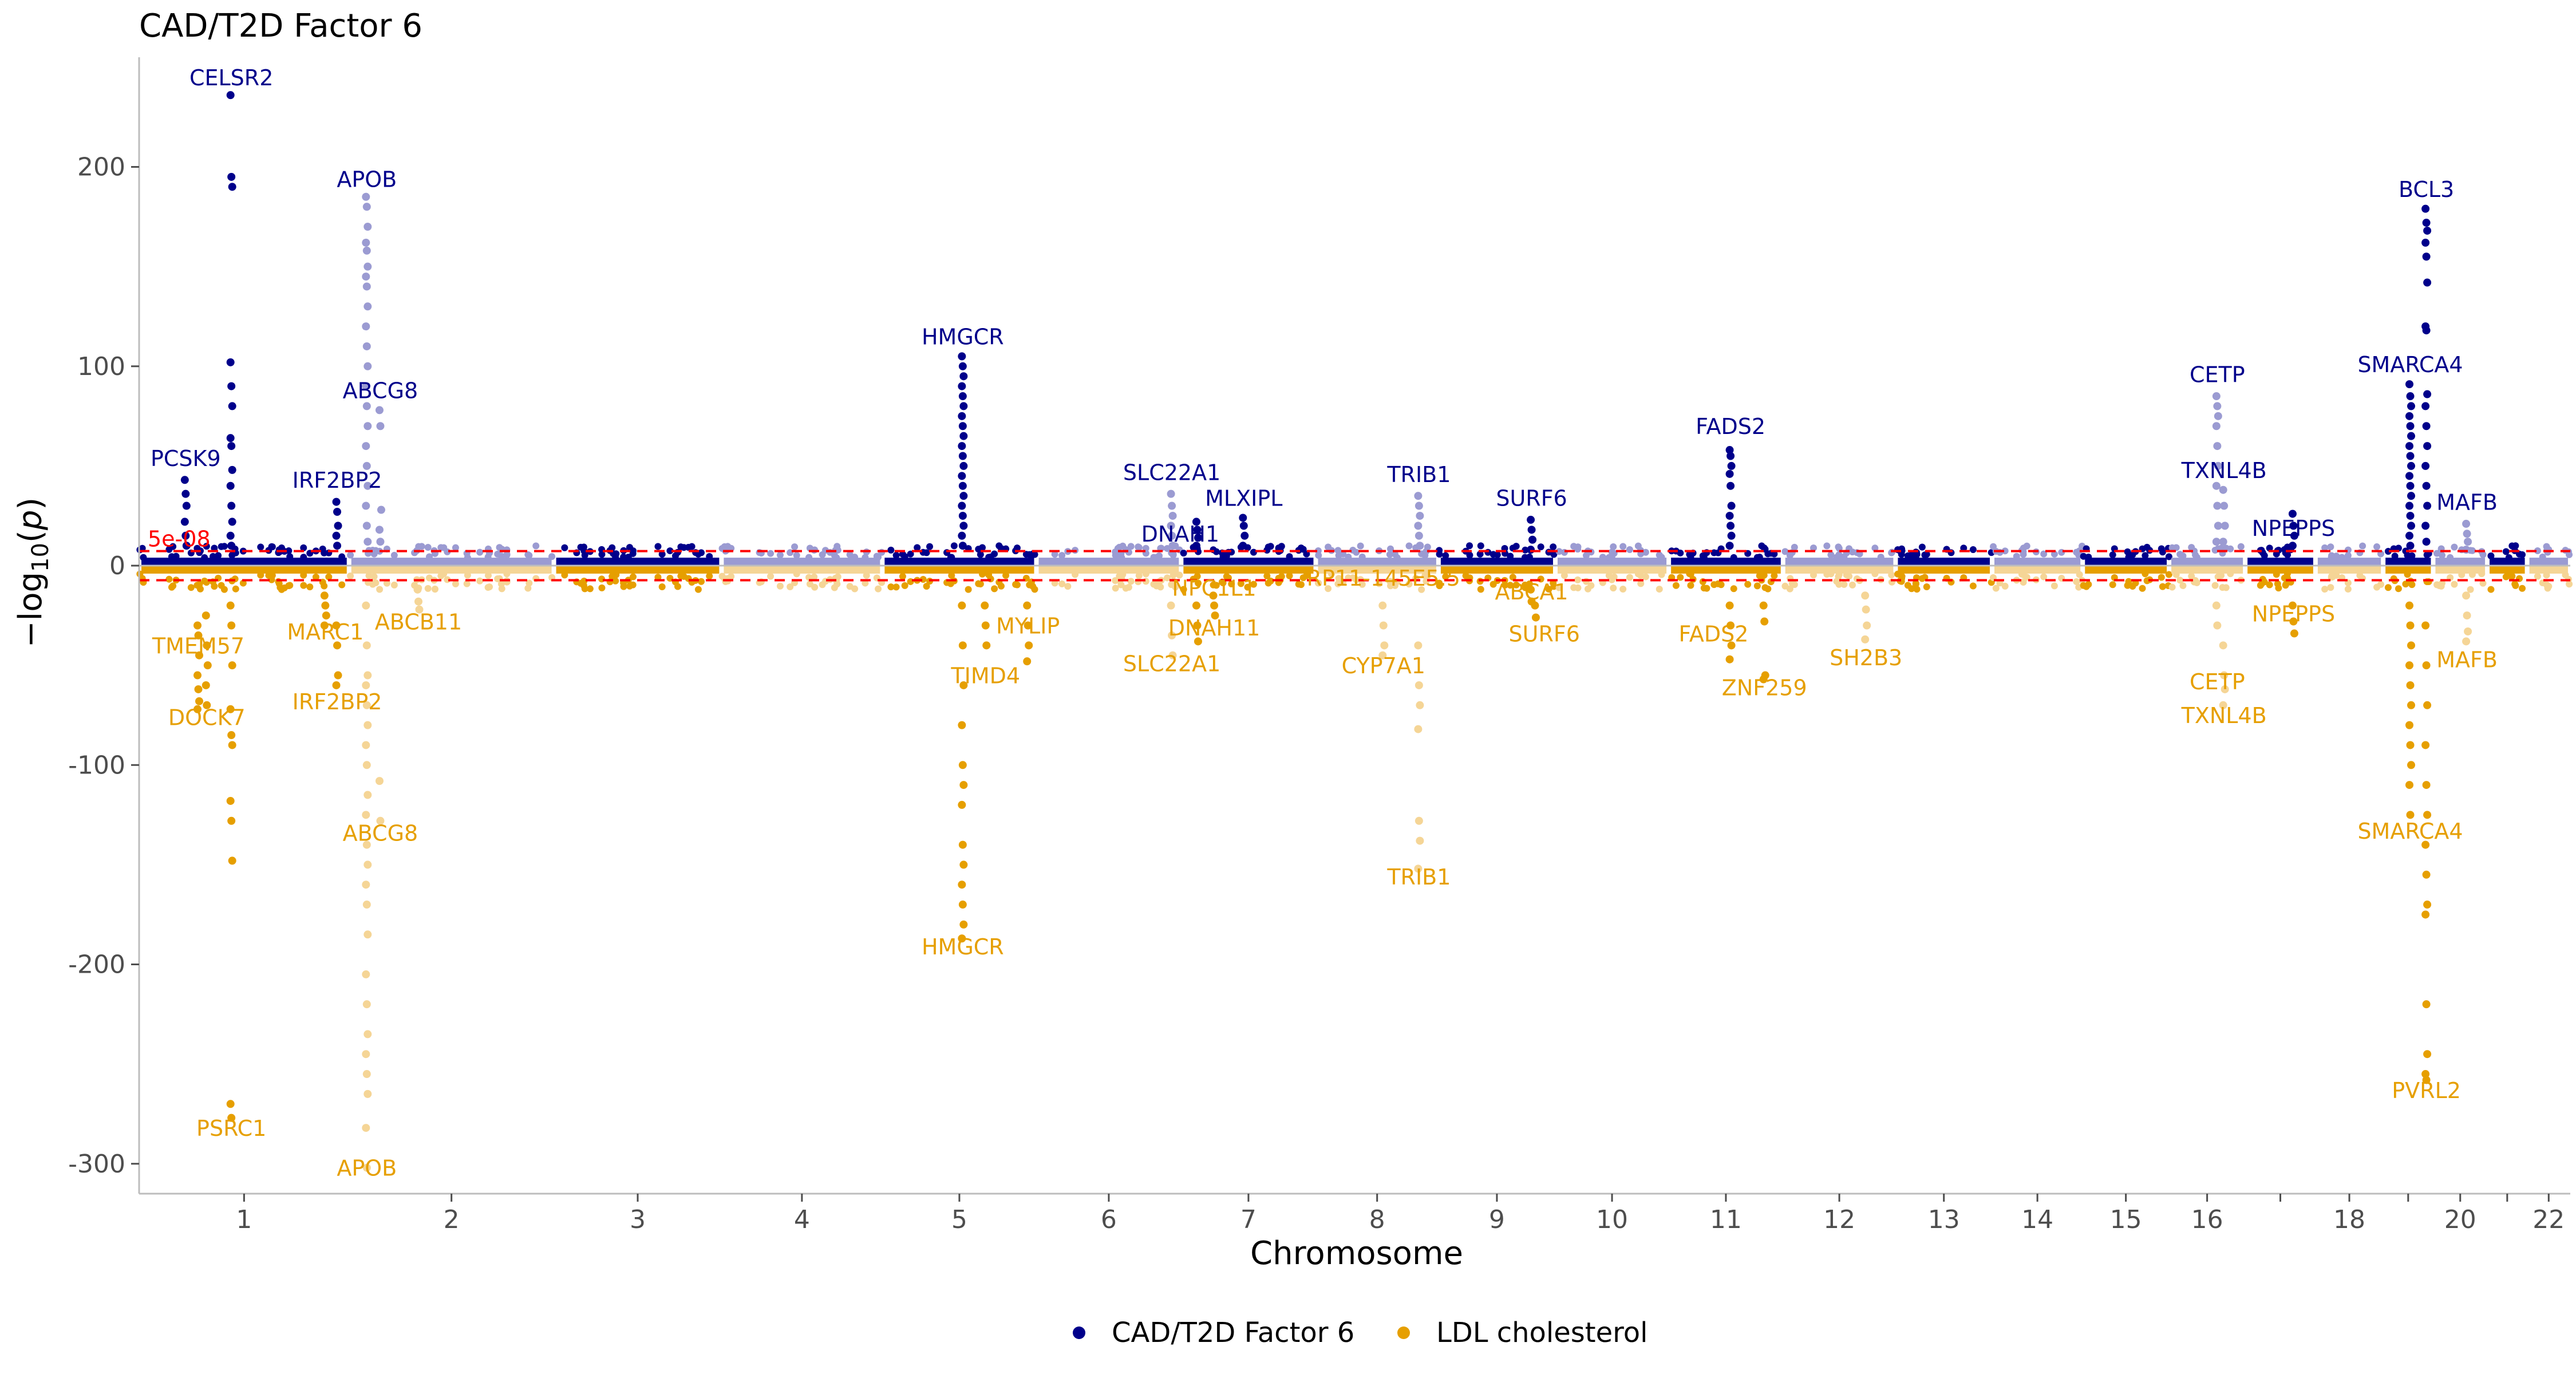  Describe the element at coordinates (1839, 1219) in the screenshot. I see `x-tick-label: 12` at that location.